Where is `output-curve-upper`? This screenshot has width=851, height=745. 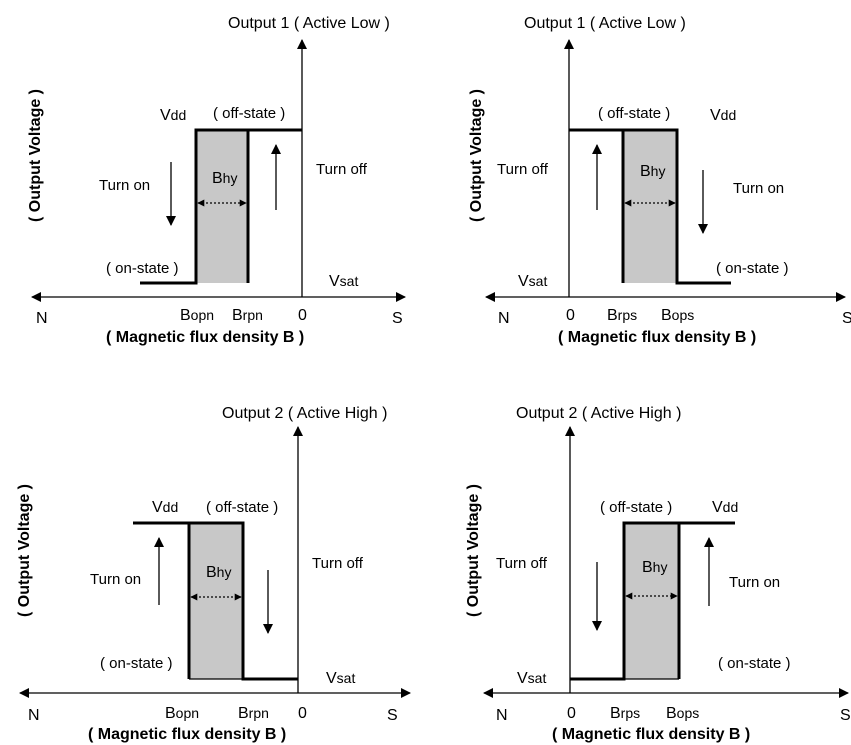 output-curve-upper is located at coordinates (706, 600).